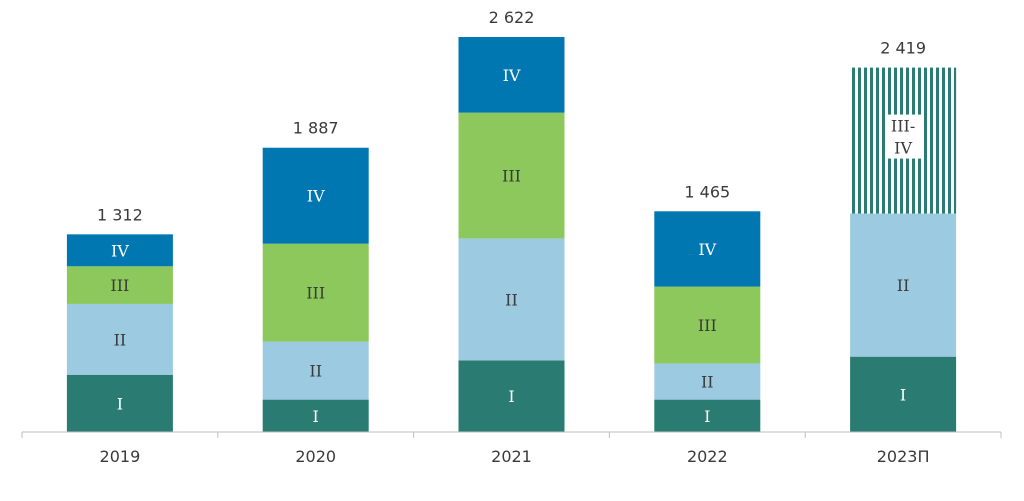 Image resolution: width=1024 pixels, height=501 pixels. I want to click on bar-segment-2023П-1, so click(903, 285).